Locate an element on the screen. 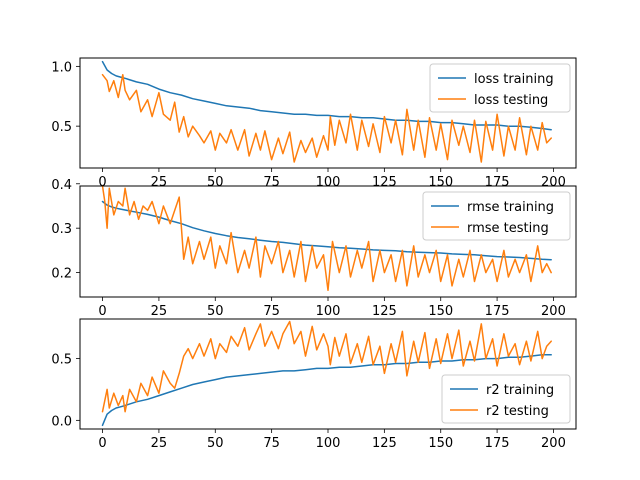  loss-y-tick-label: 1.0 is located at coordinates (61, 67).